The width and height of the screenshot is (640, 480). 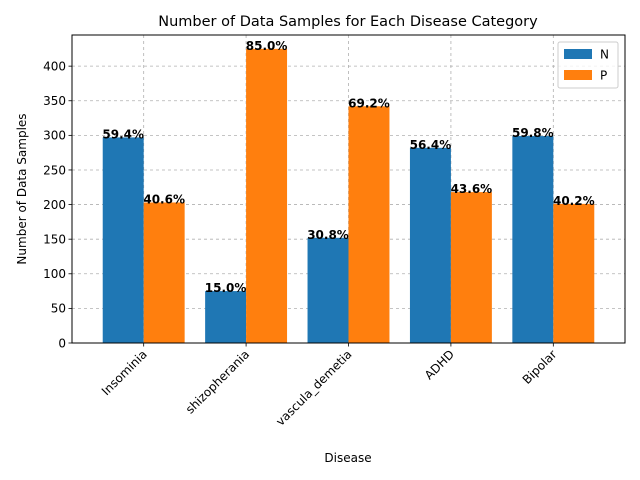 I want to click on y-axis: 0 50 100 150 200 250 300 350 400, so click(x=57, y=204).